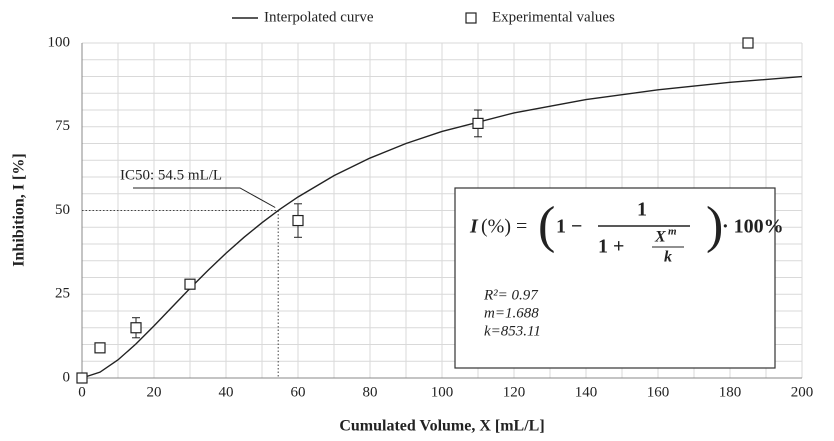 The width and height of the screenshot is (834, 441). I want to click on y-tick-label: 100, so click(59, 42).